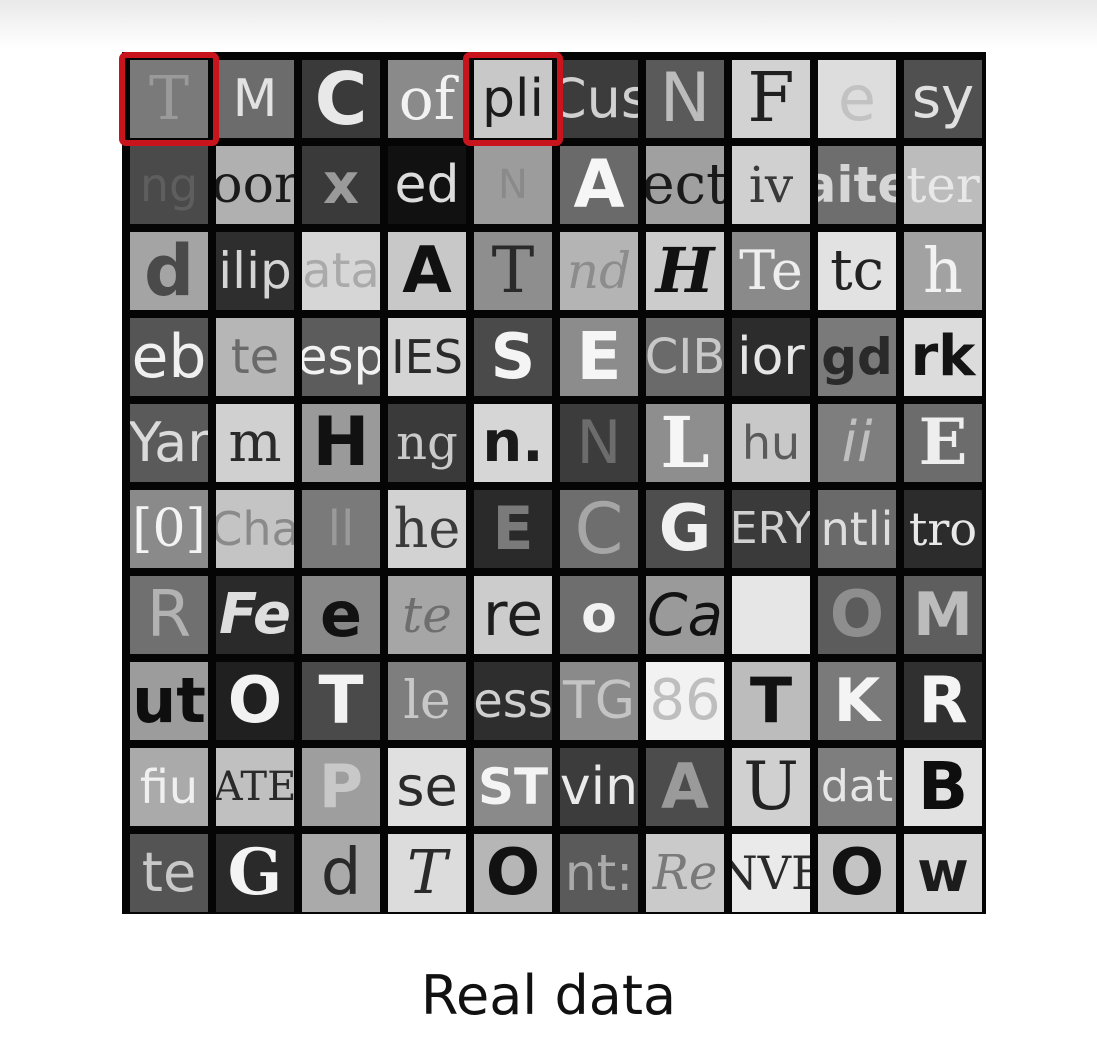 The width and height of the screenshot is (1097, 1050). I want to click on sample-tile: NVE, so click(771, 873).